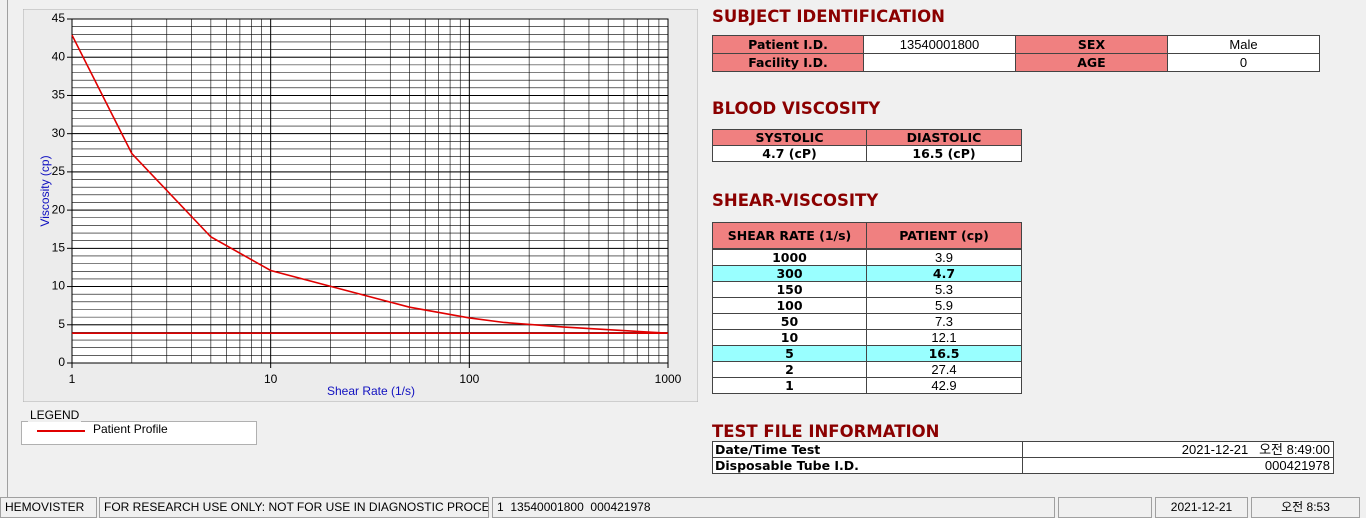 Image resolution: width=1366 pixels, height=518 pixels. I want to click on value-cell: Male, so click(1243, 44).